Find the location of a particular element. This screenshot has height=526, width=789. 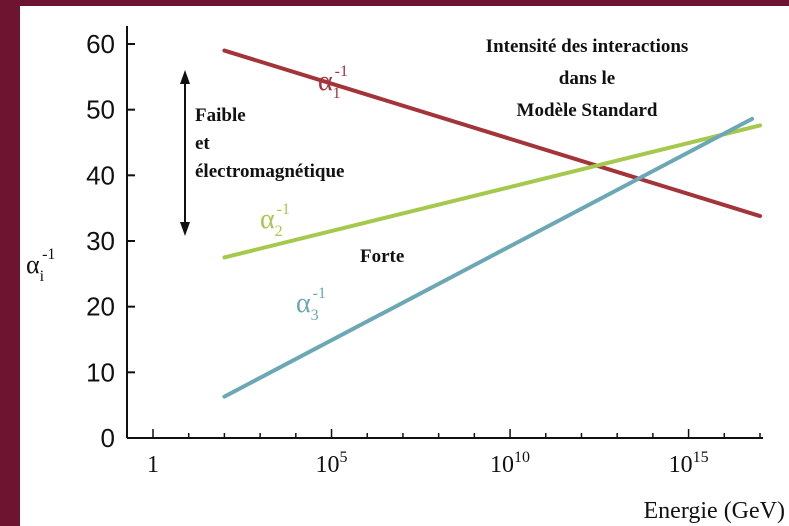

y-tick-label: 20 is located at coordinates (100, 307).